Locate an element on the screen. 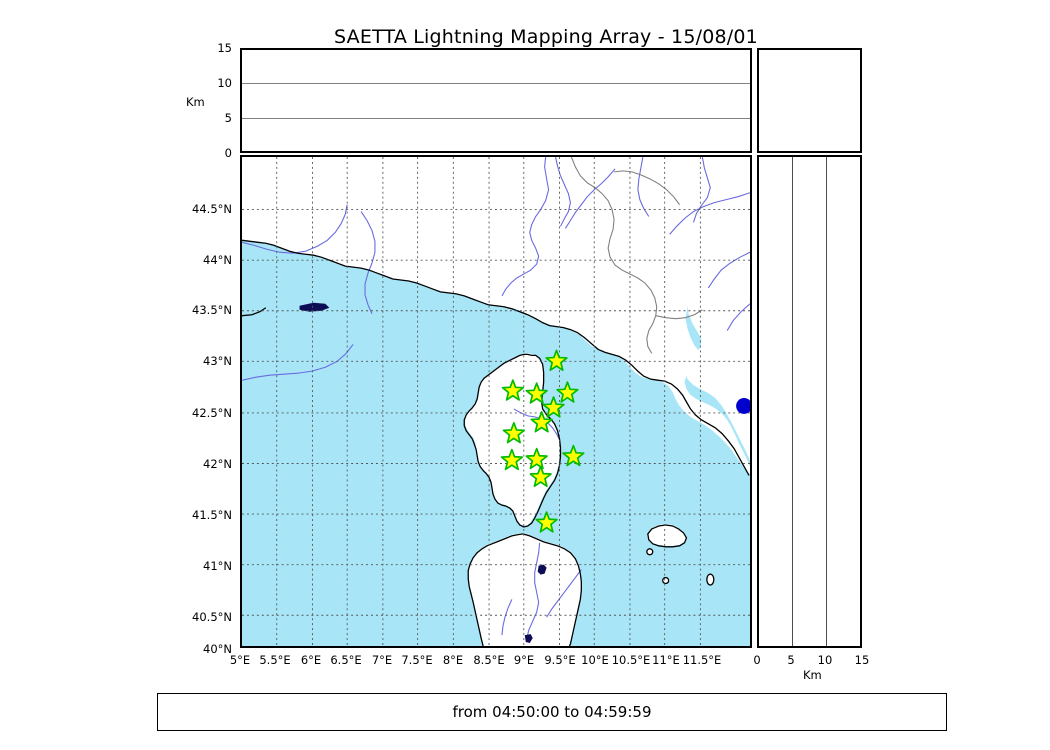  ytick-top-10: 10 is located at coordinates (224, 83).